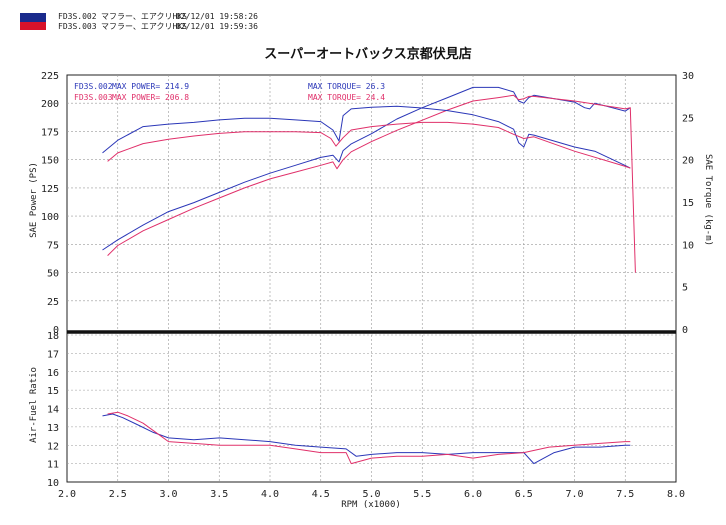 The height and width of the screenshot is (525, 726). What do you see at coordinates (688, 118) in the screenshot?
I see `y-tick-label-torque: 25` at bounding box center [688, 118].